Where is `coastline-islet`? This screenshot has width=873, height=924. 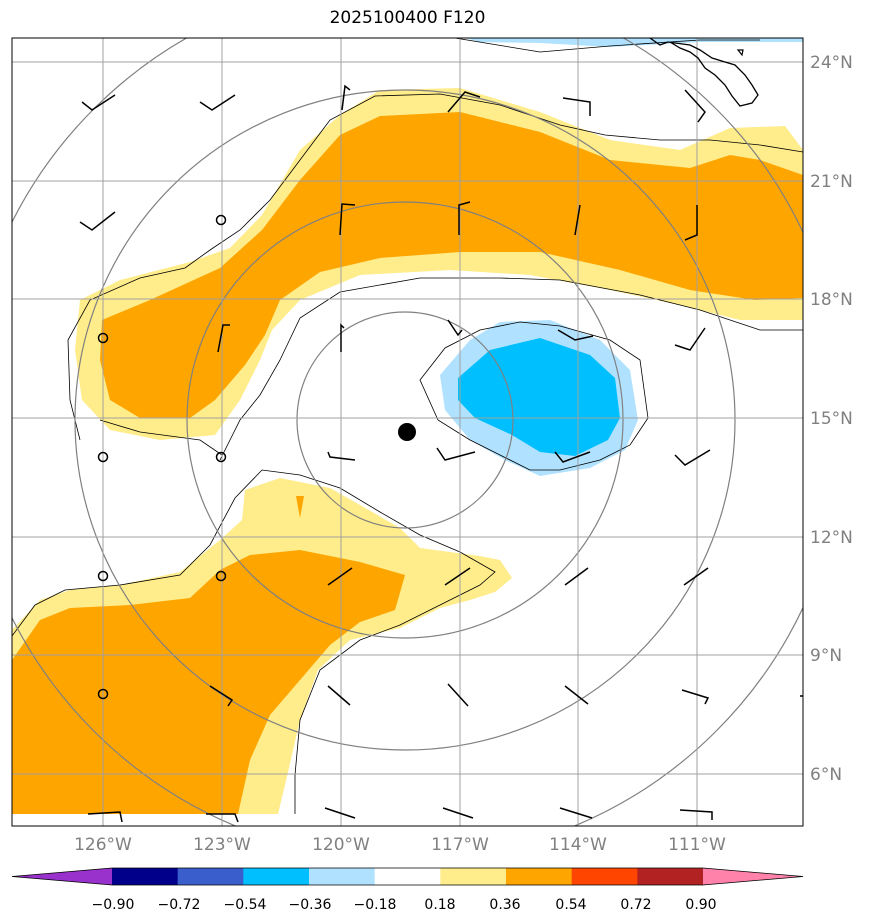 coastline-islet is located at coordinates (740, 53).